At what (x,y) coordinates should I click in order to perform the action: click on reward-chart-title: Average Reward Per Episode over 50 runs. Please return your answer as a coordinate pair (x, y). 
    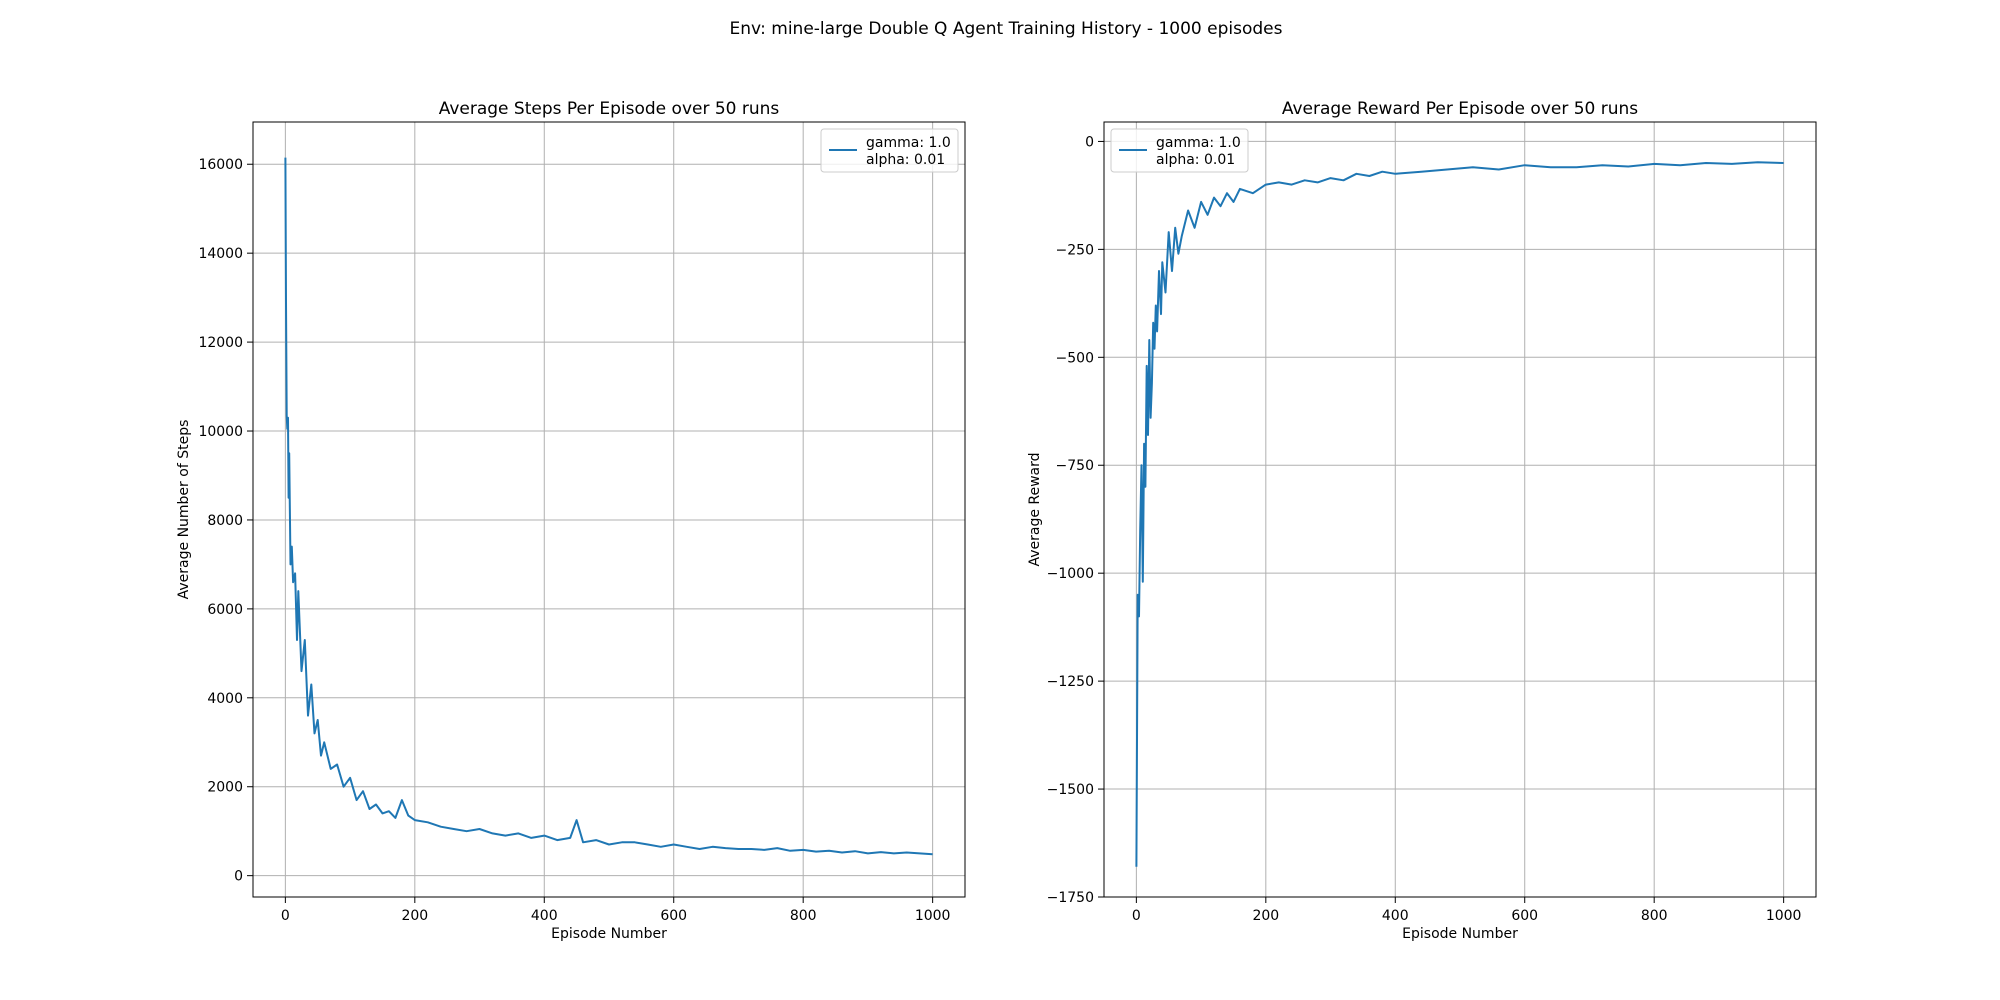
    Looking at the image, I should click on (1460, 109).